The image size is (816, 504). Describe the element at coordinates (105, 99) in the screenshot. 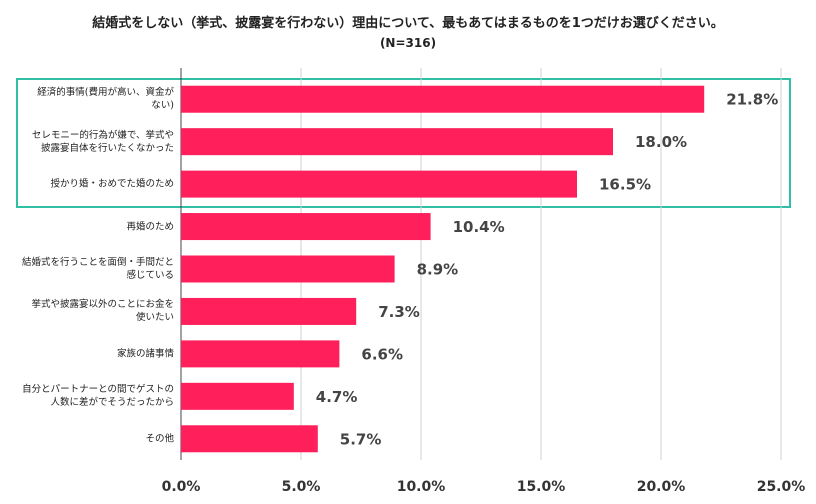

I see `y-tick-label: 経済的事情(費用が高い、資金が ない)` at that location.